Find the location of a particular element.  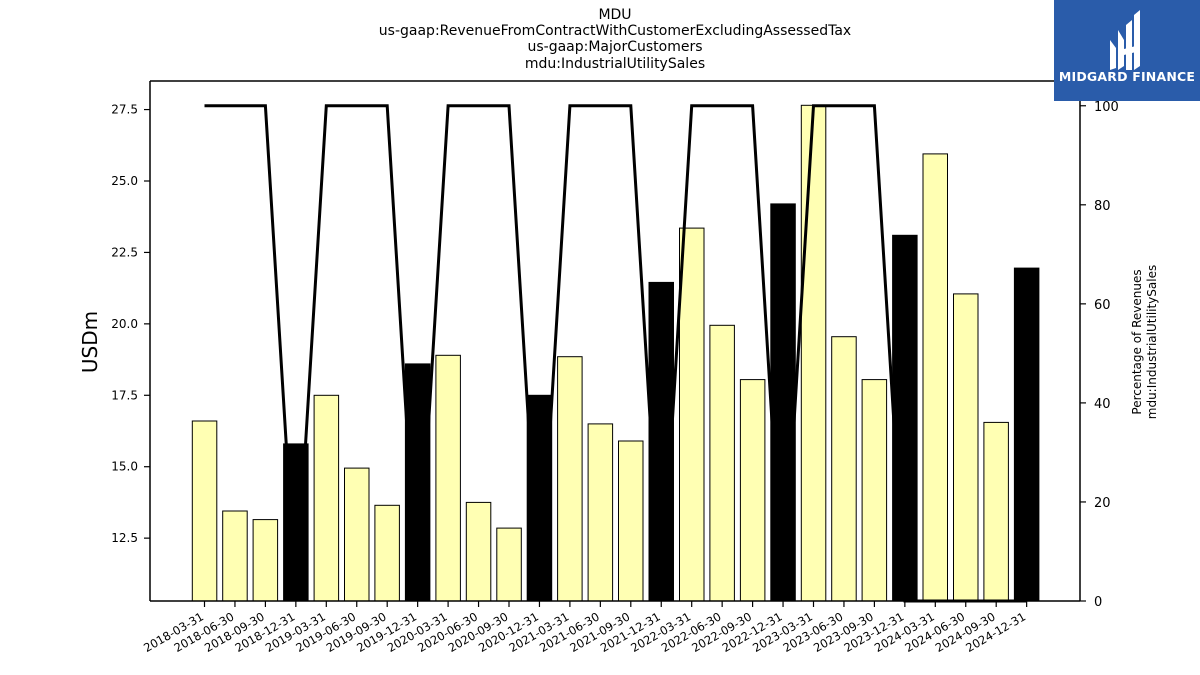

y2-tick-label: 0 is located at coordinates (1098, 602).